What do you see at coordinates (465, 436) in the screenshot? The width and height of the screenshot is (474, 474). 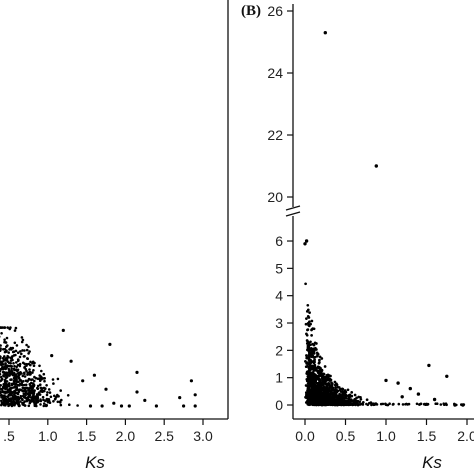 I see `x-tick-label: 2.0` at bounding box center [465, 436].